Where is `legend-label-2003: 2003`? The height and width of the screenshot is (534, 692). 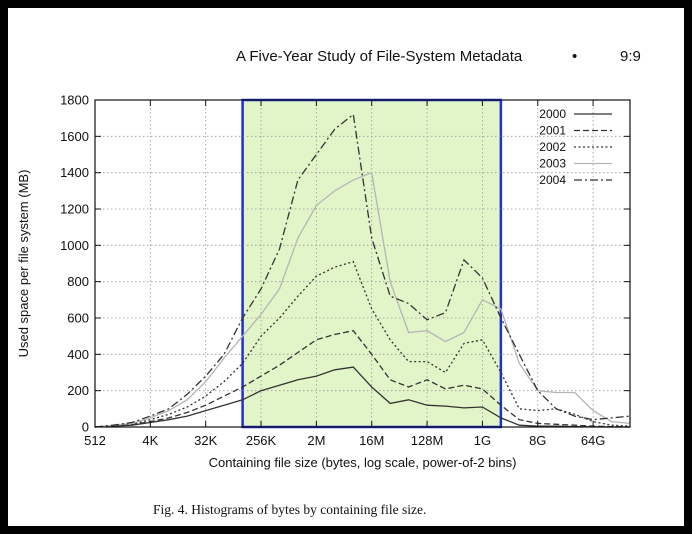
legend-label-2003: 2003 is located at coordinates (552, 164).